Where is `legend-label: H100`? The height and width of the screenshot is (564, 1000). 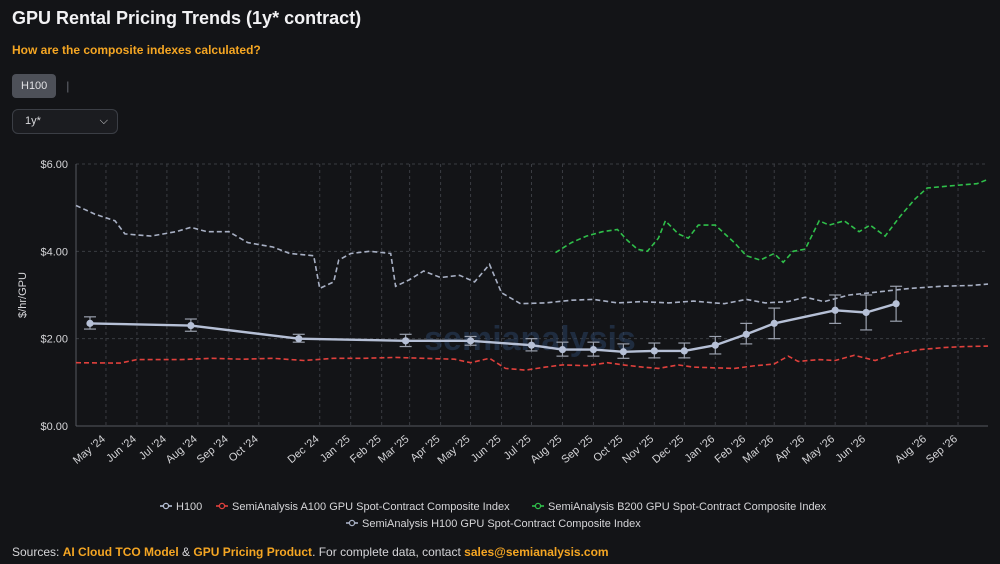 legend-label: H100 is located at coordinates (189, 507).